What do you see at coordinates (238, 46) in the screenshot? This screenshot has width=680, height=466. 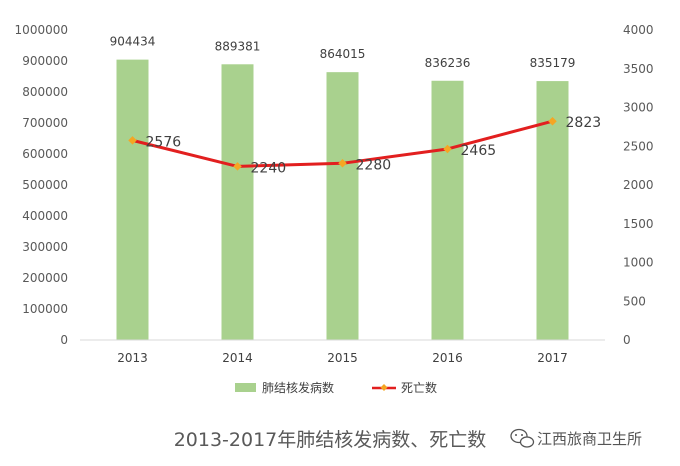 I see `bar-value-label: 889381` at bounding box center [238, 46].